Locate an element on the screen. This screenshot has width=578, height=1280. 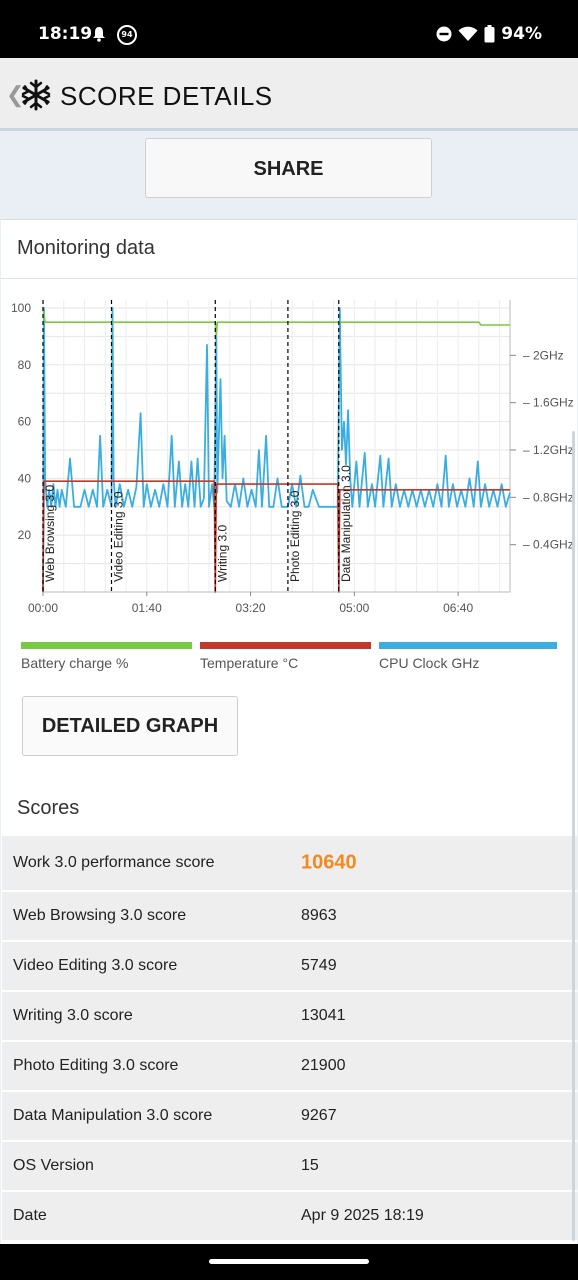
page-title: SCORE DETAILS is located at coordinates (166, 96).